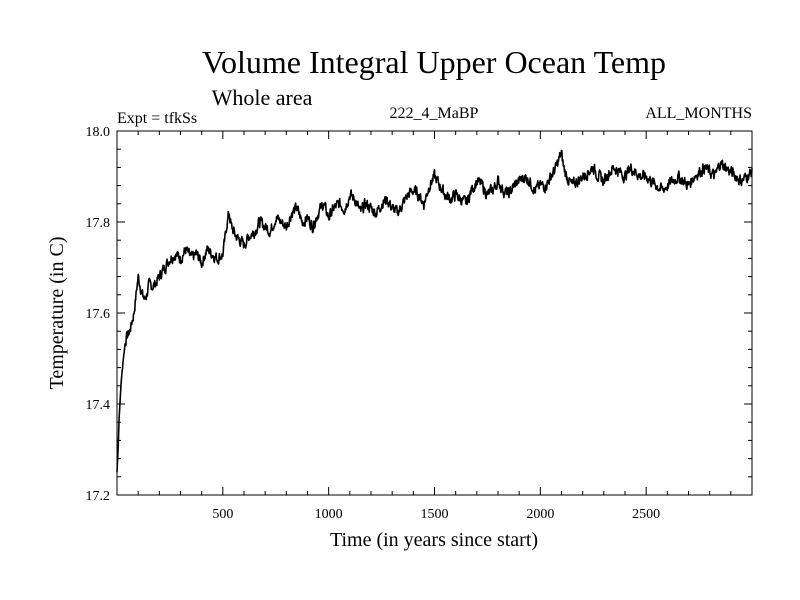 This screenshot has width=800, height=600. I want to click on x-tick-label: 500, so click(222, 514).